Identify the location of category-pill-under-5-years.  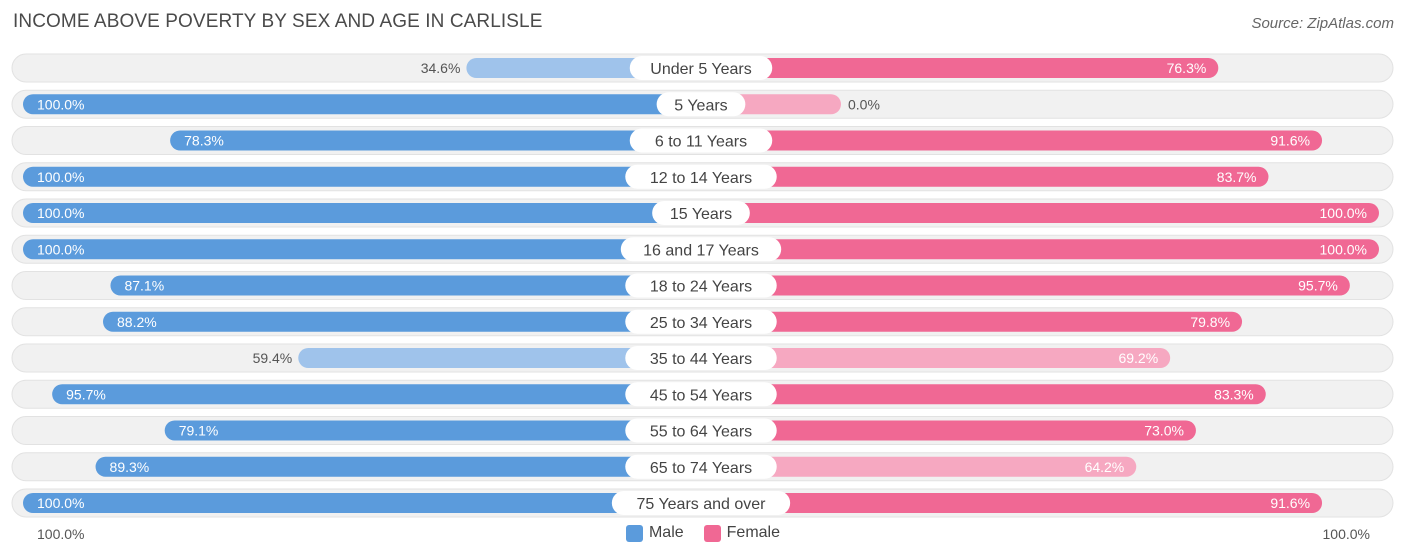
(701, 68).